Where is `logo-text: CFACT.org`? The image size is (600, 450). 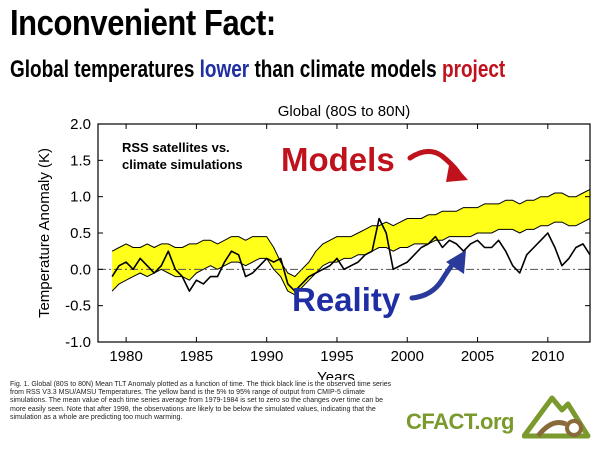
logo-text: CFACT.org is located at coordinates (460, 421).